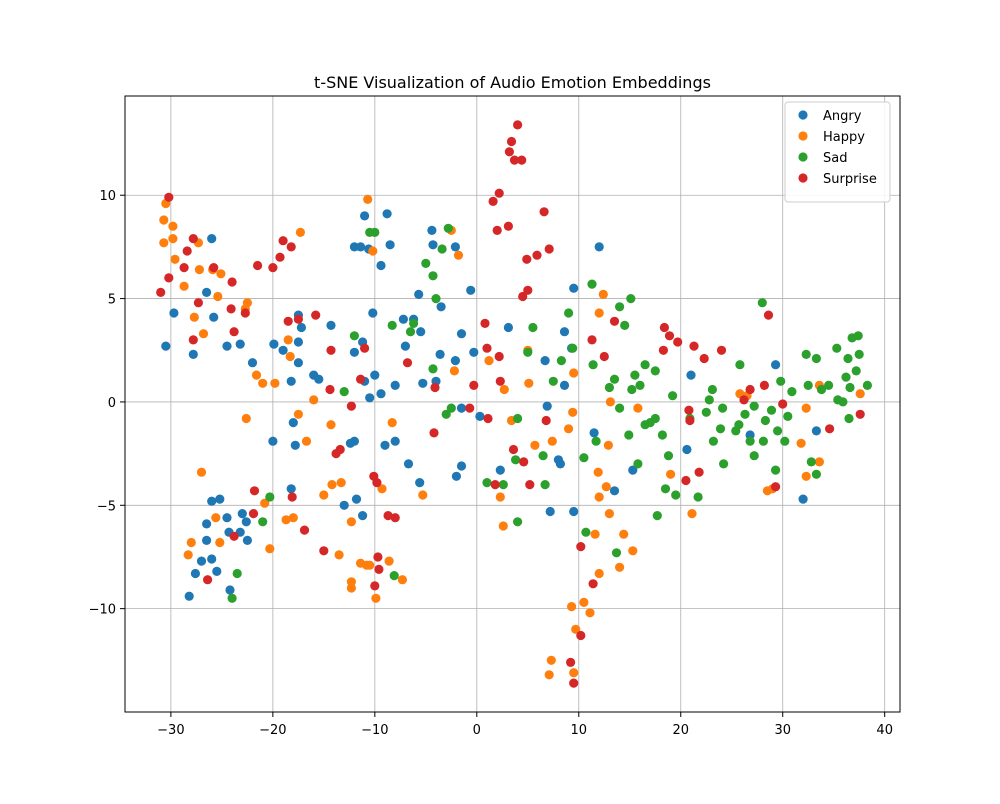  I want to click on legend-label: Surprise, so click(850, 179).